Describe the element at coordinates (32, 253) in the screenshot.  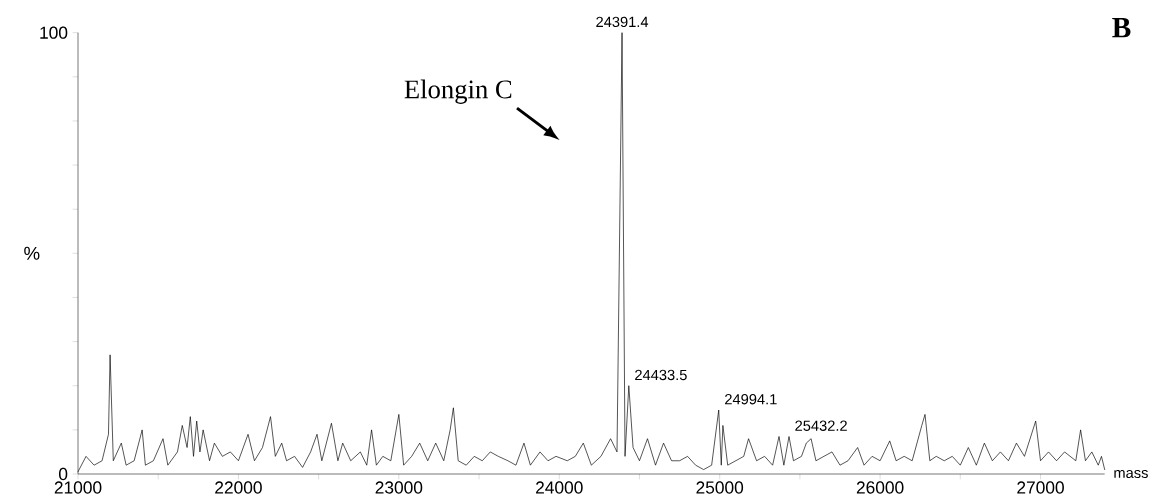
I see `y-axis-title: %` at that location.